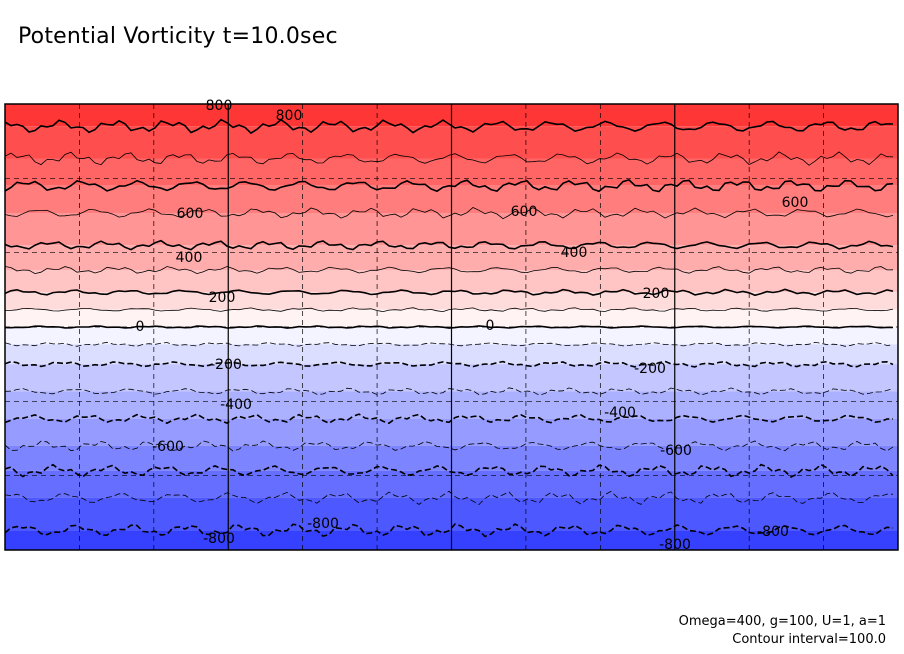  What do you see at coordinates (178, 36) in the screenshot?
I see `chart-title: Potential Vorticity t=10.0sec` at bounding box center [178, 36].